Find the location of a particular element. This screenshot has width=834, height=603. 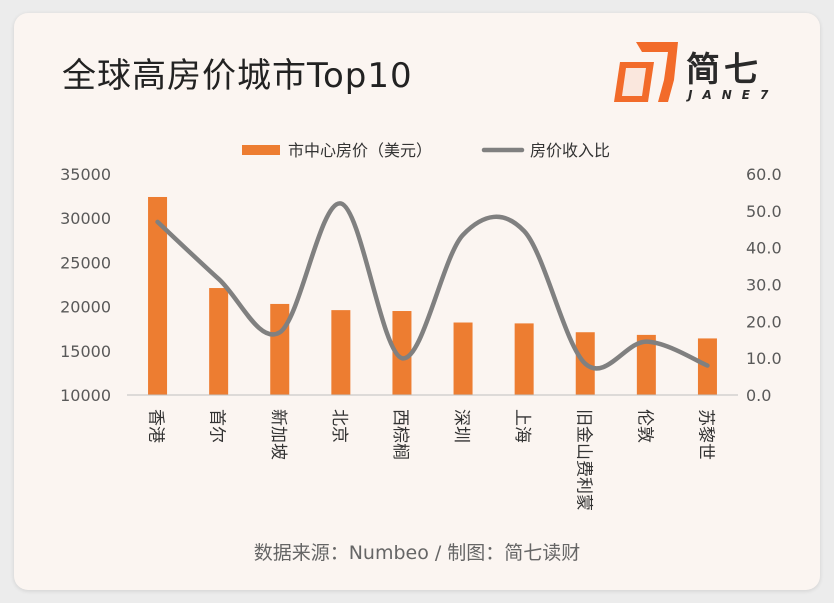

x-tick-label: 西棕榈 is located at coordinates (400, 434).